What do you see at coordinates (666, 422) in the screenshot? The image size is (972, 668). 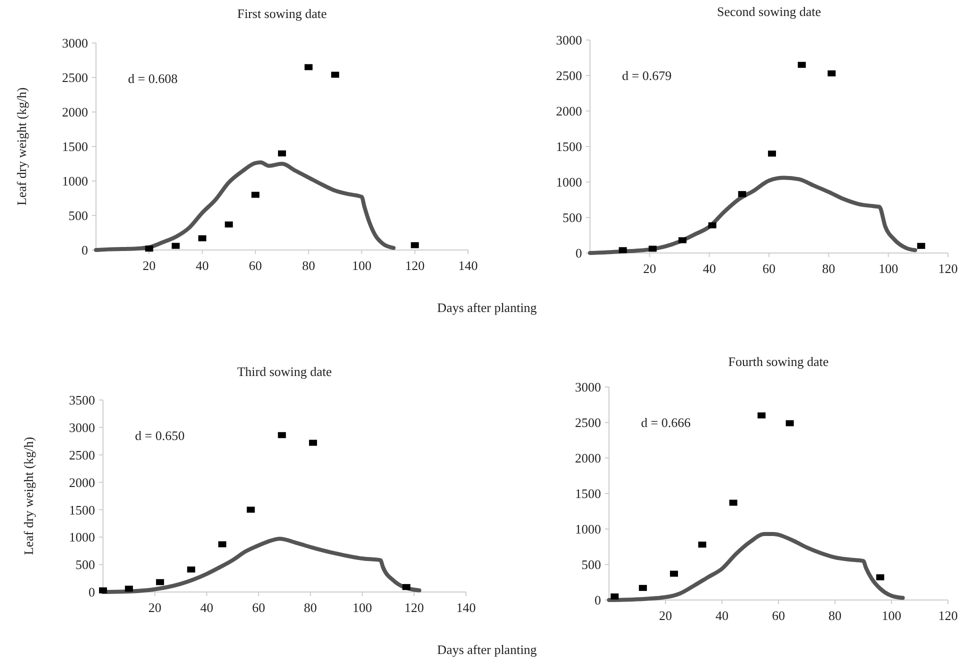 I see `annotation: d = 0.666` at bounding box center [666, 422].